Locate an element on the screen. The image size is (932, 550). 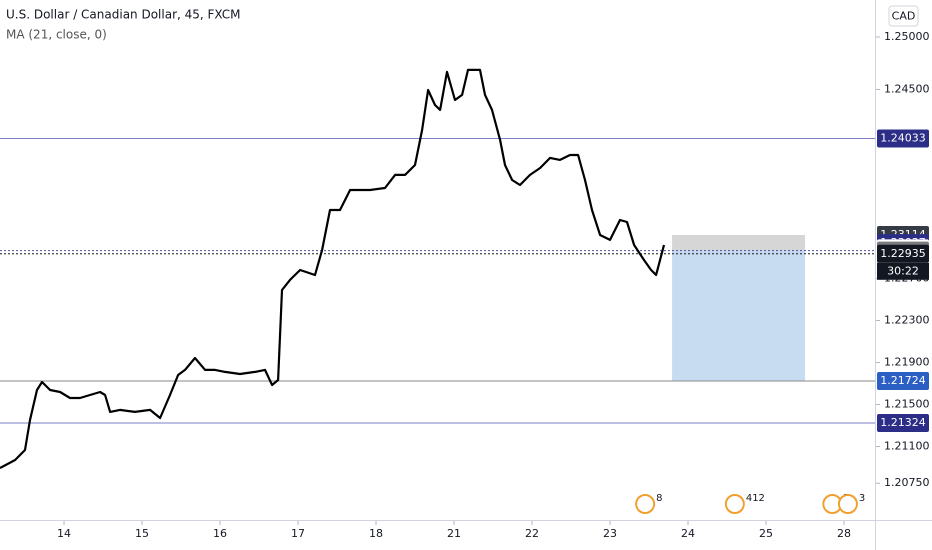
stop-zone is located at coordinates (739, 243).